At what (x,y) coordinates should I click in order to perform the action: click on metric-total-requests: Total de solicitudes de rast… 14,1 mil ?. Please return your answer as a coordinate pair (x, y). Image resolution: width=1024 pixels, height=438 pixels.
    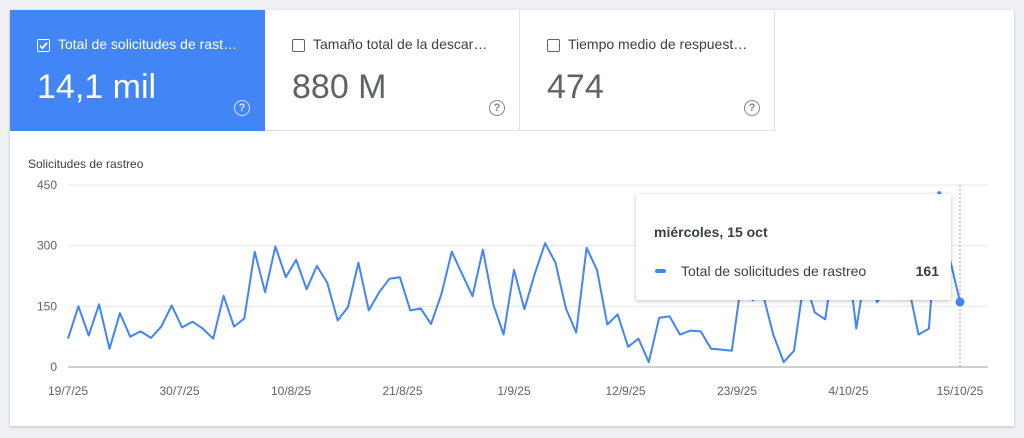
    Looking at the image, I should click on (137, 70).